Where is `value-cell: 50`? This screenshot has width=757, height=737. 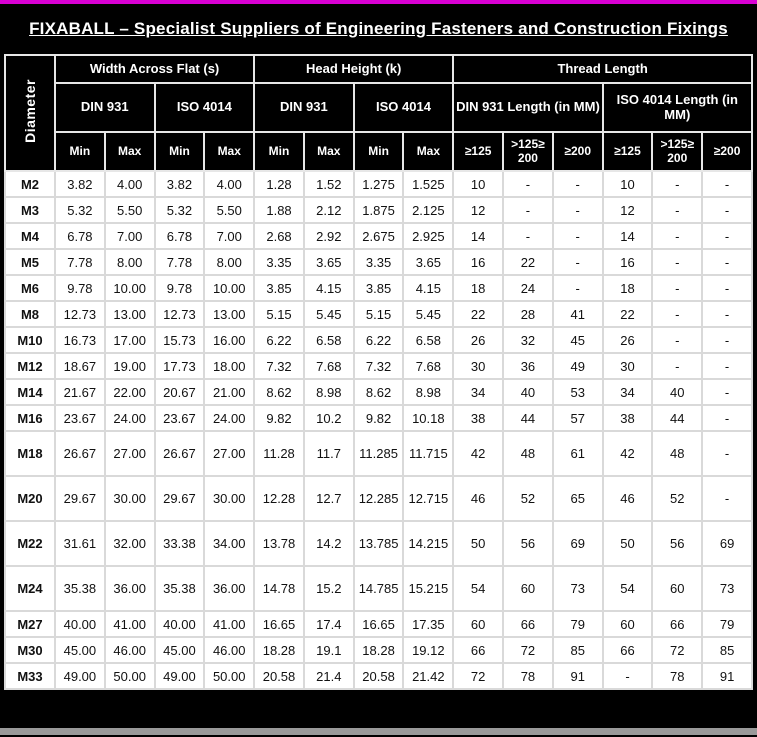 value-cell: 50 is located at coordinates (478, 543).